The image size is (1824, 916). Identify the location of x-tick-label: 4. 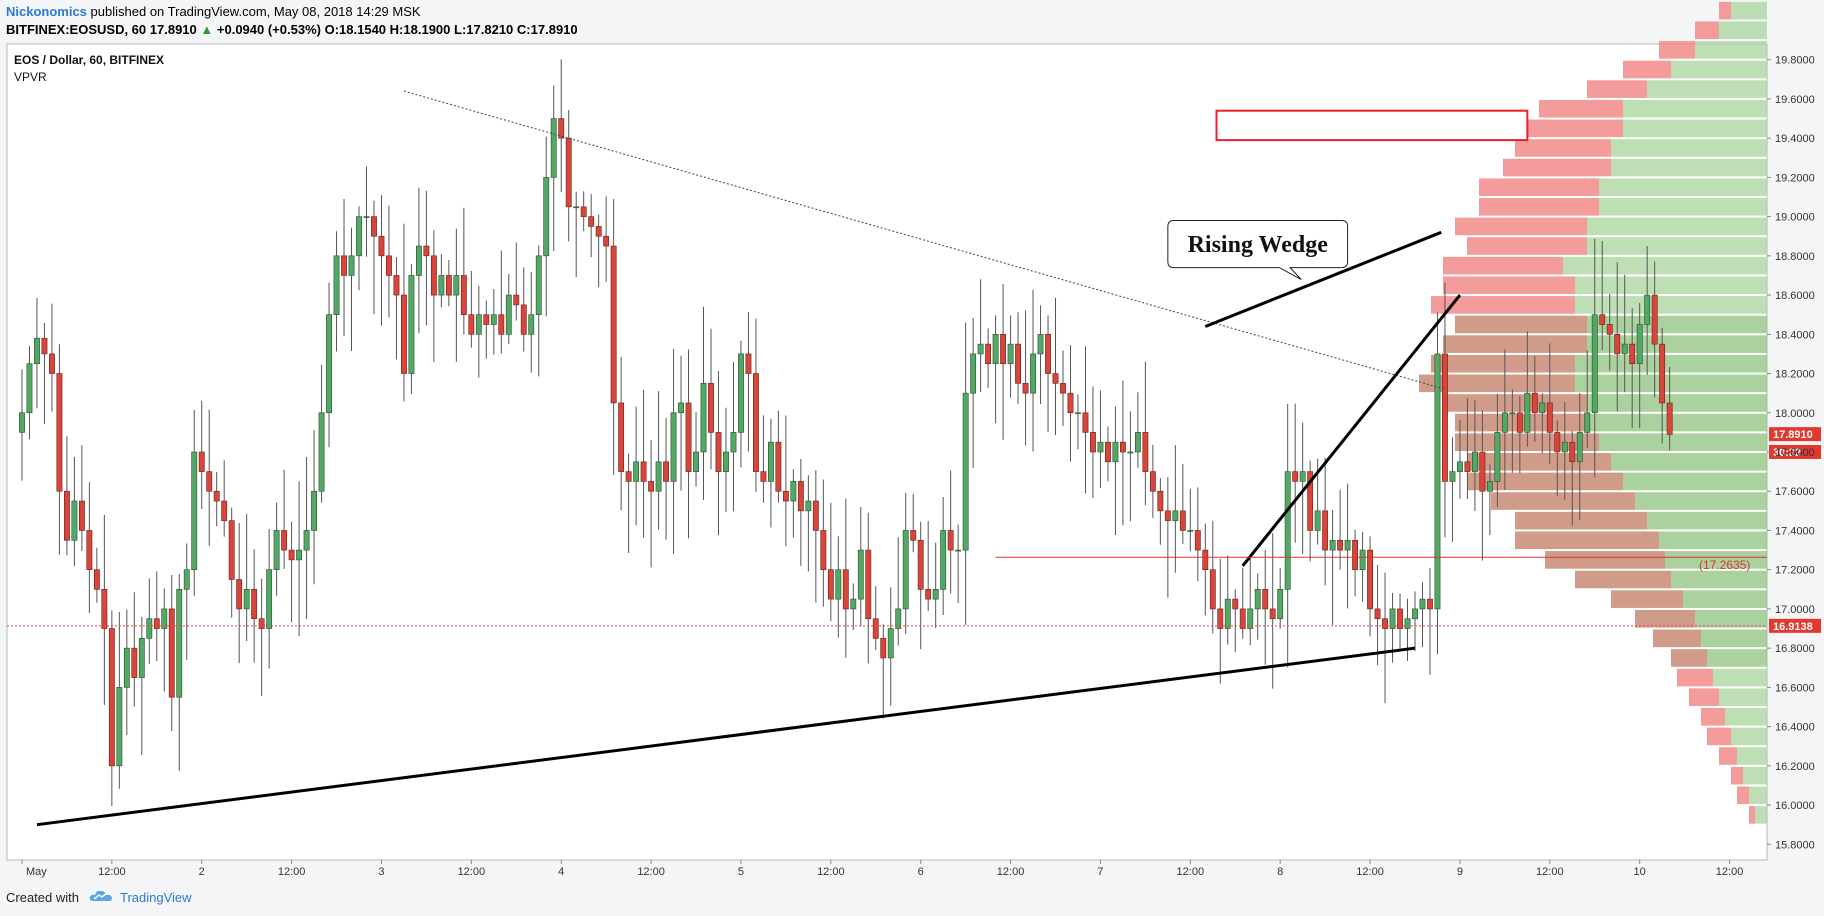
(561, 872).